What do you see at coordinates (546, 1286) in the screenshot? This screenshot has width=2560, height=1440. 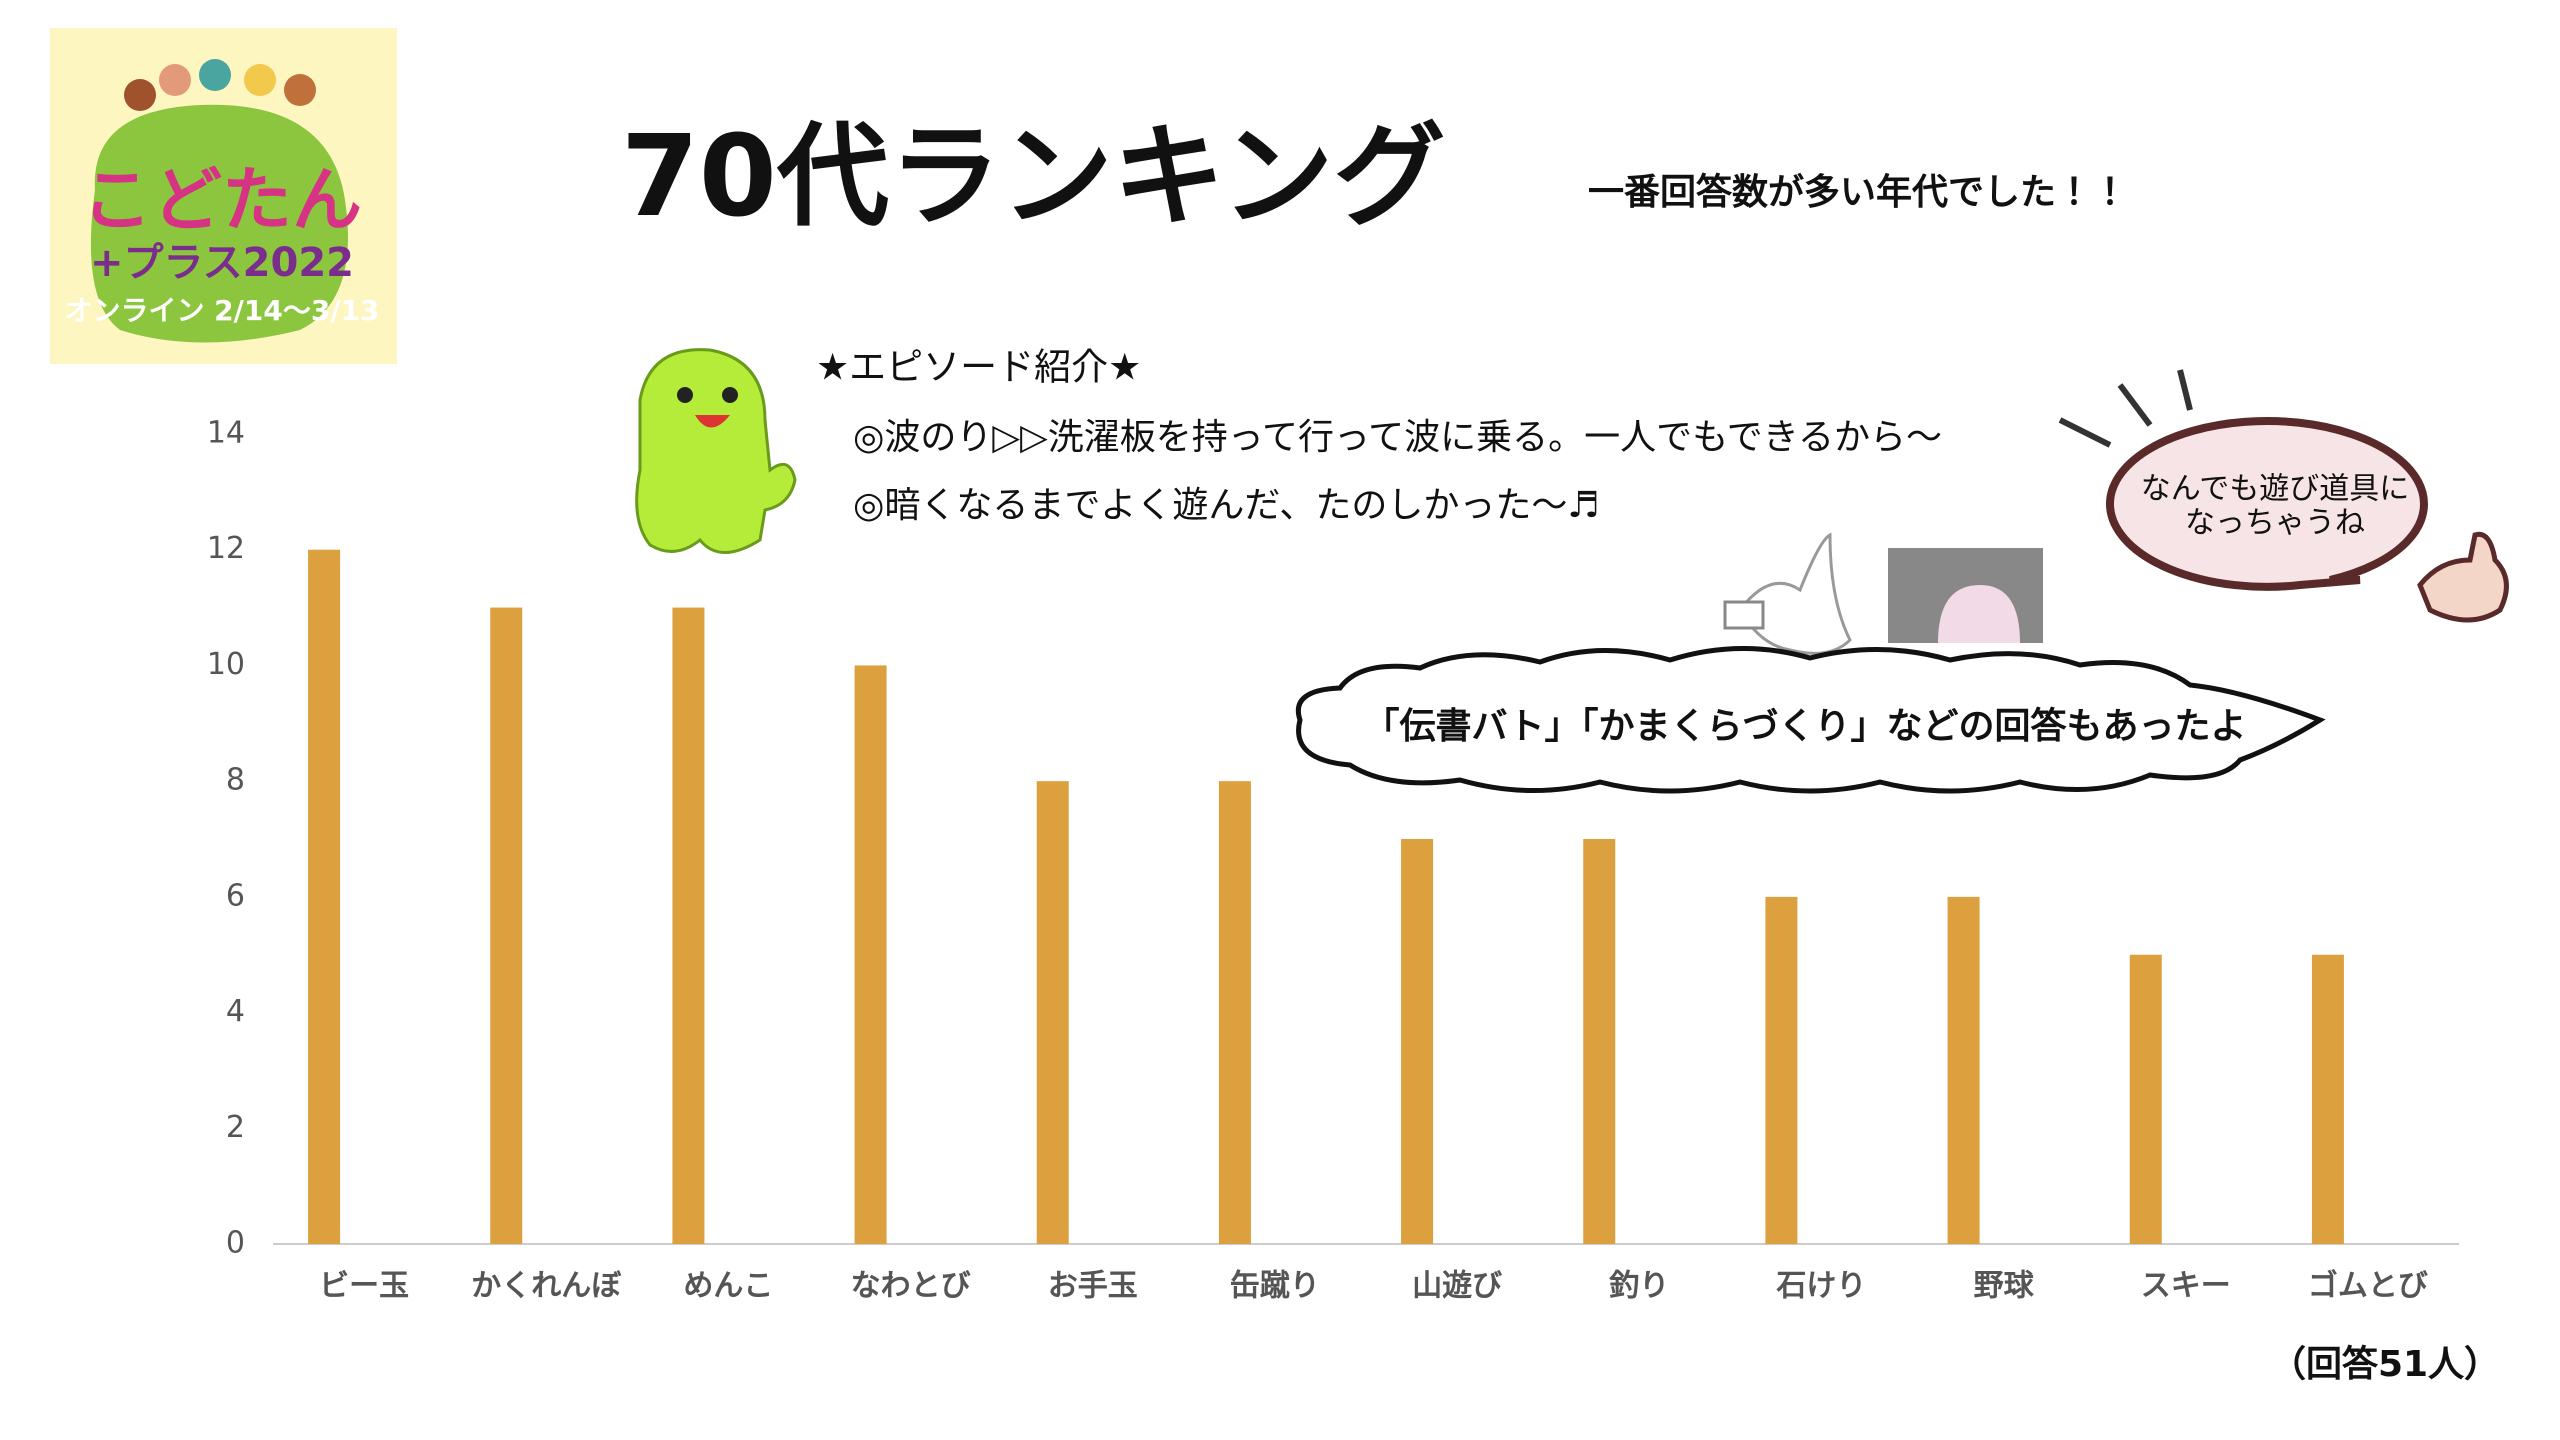 I see `x-tick-label: かくれんぼ` at bounding box center [546, 1286].